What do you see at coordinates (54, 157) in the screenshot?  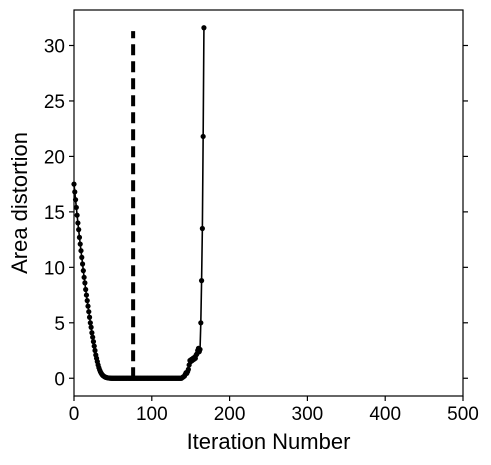 I see `y-tick-label: 20` at bounding box center [54, 157].